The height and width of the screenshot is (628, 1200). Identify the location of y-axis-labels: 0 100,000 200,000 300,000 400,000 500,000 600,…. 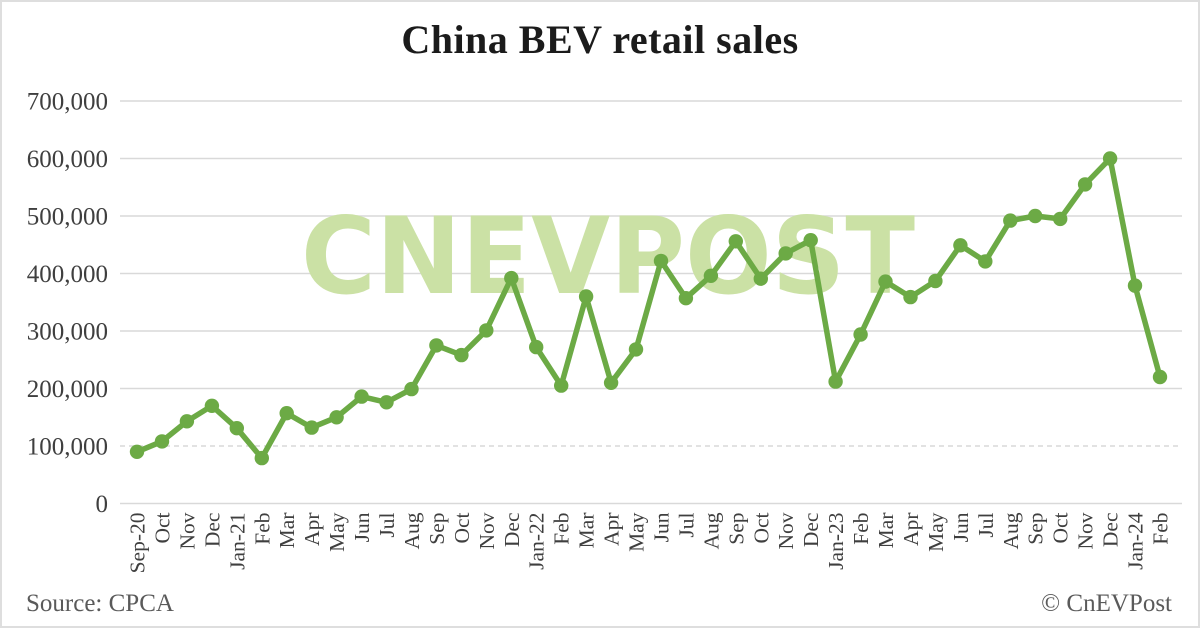
(67, 304).